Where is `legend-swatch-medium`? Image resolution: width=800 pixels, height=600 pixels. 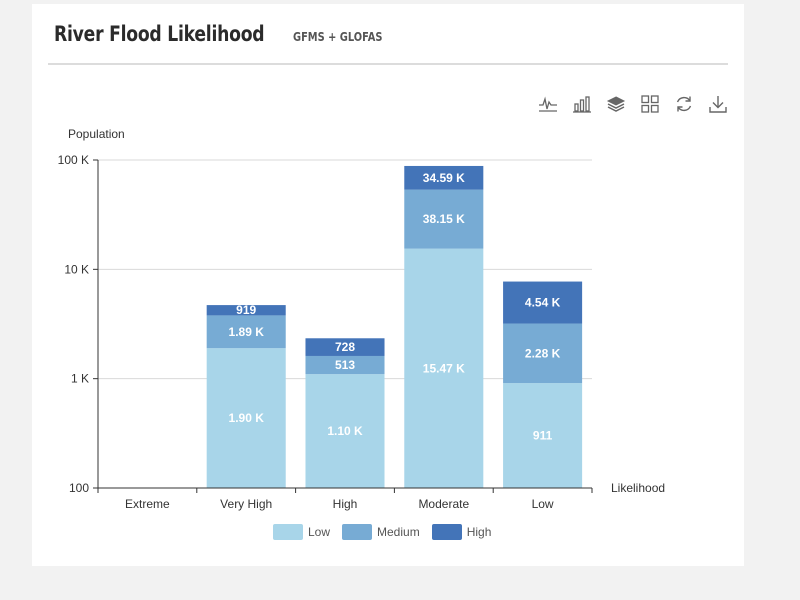 legend-swatch-medium is located at coordinates (357, 532).